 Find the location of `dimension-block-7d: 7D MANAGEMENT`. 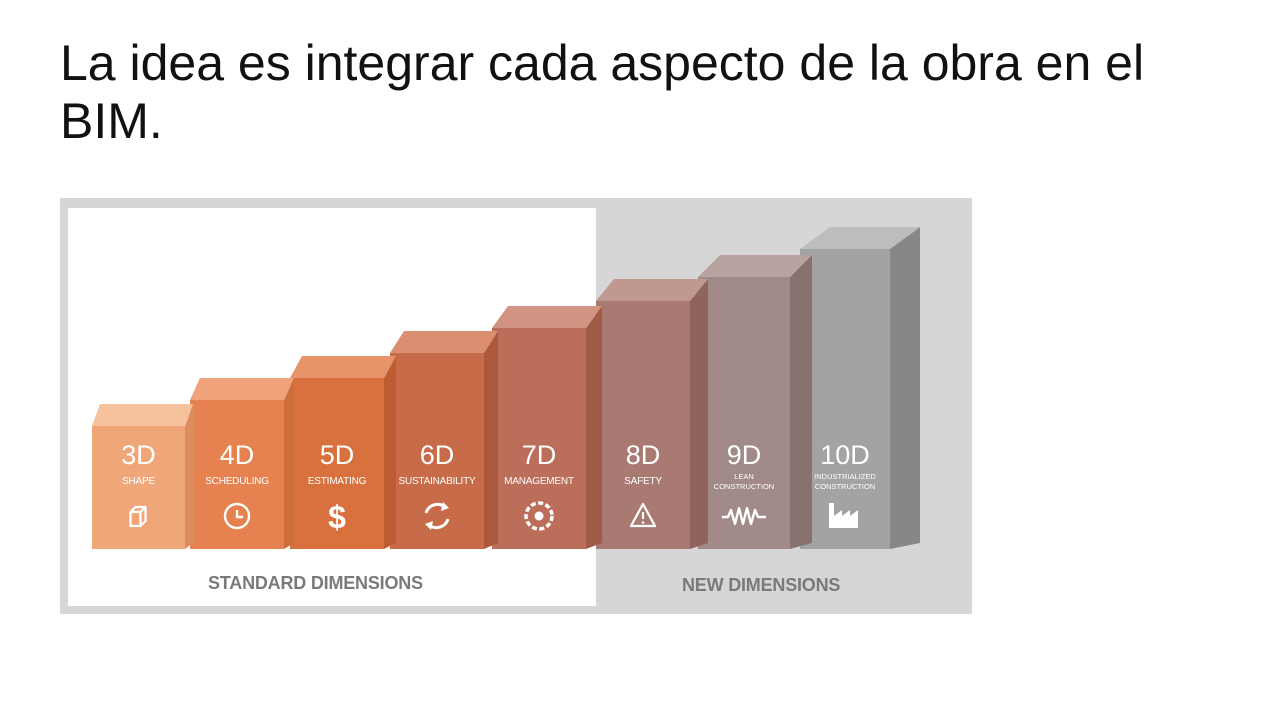

dimension-block-7d: 7D MANAGEMENT is located at coordinates (547, 427).